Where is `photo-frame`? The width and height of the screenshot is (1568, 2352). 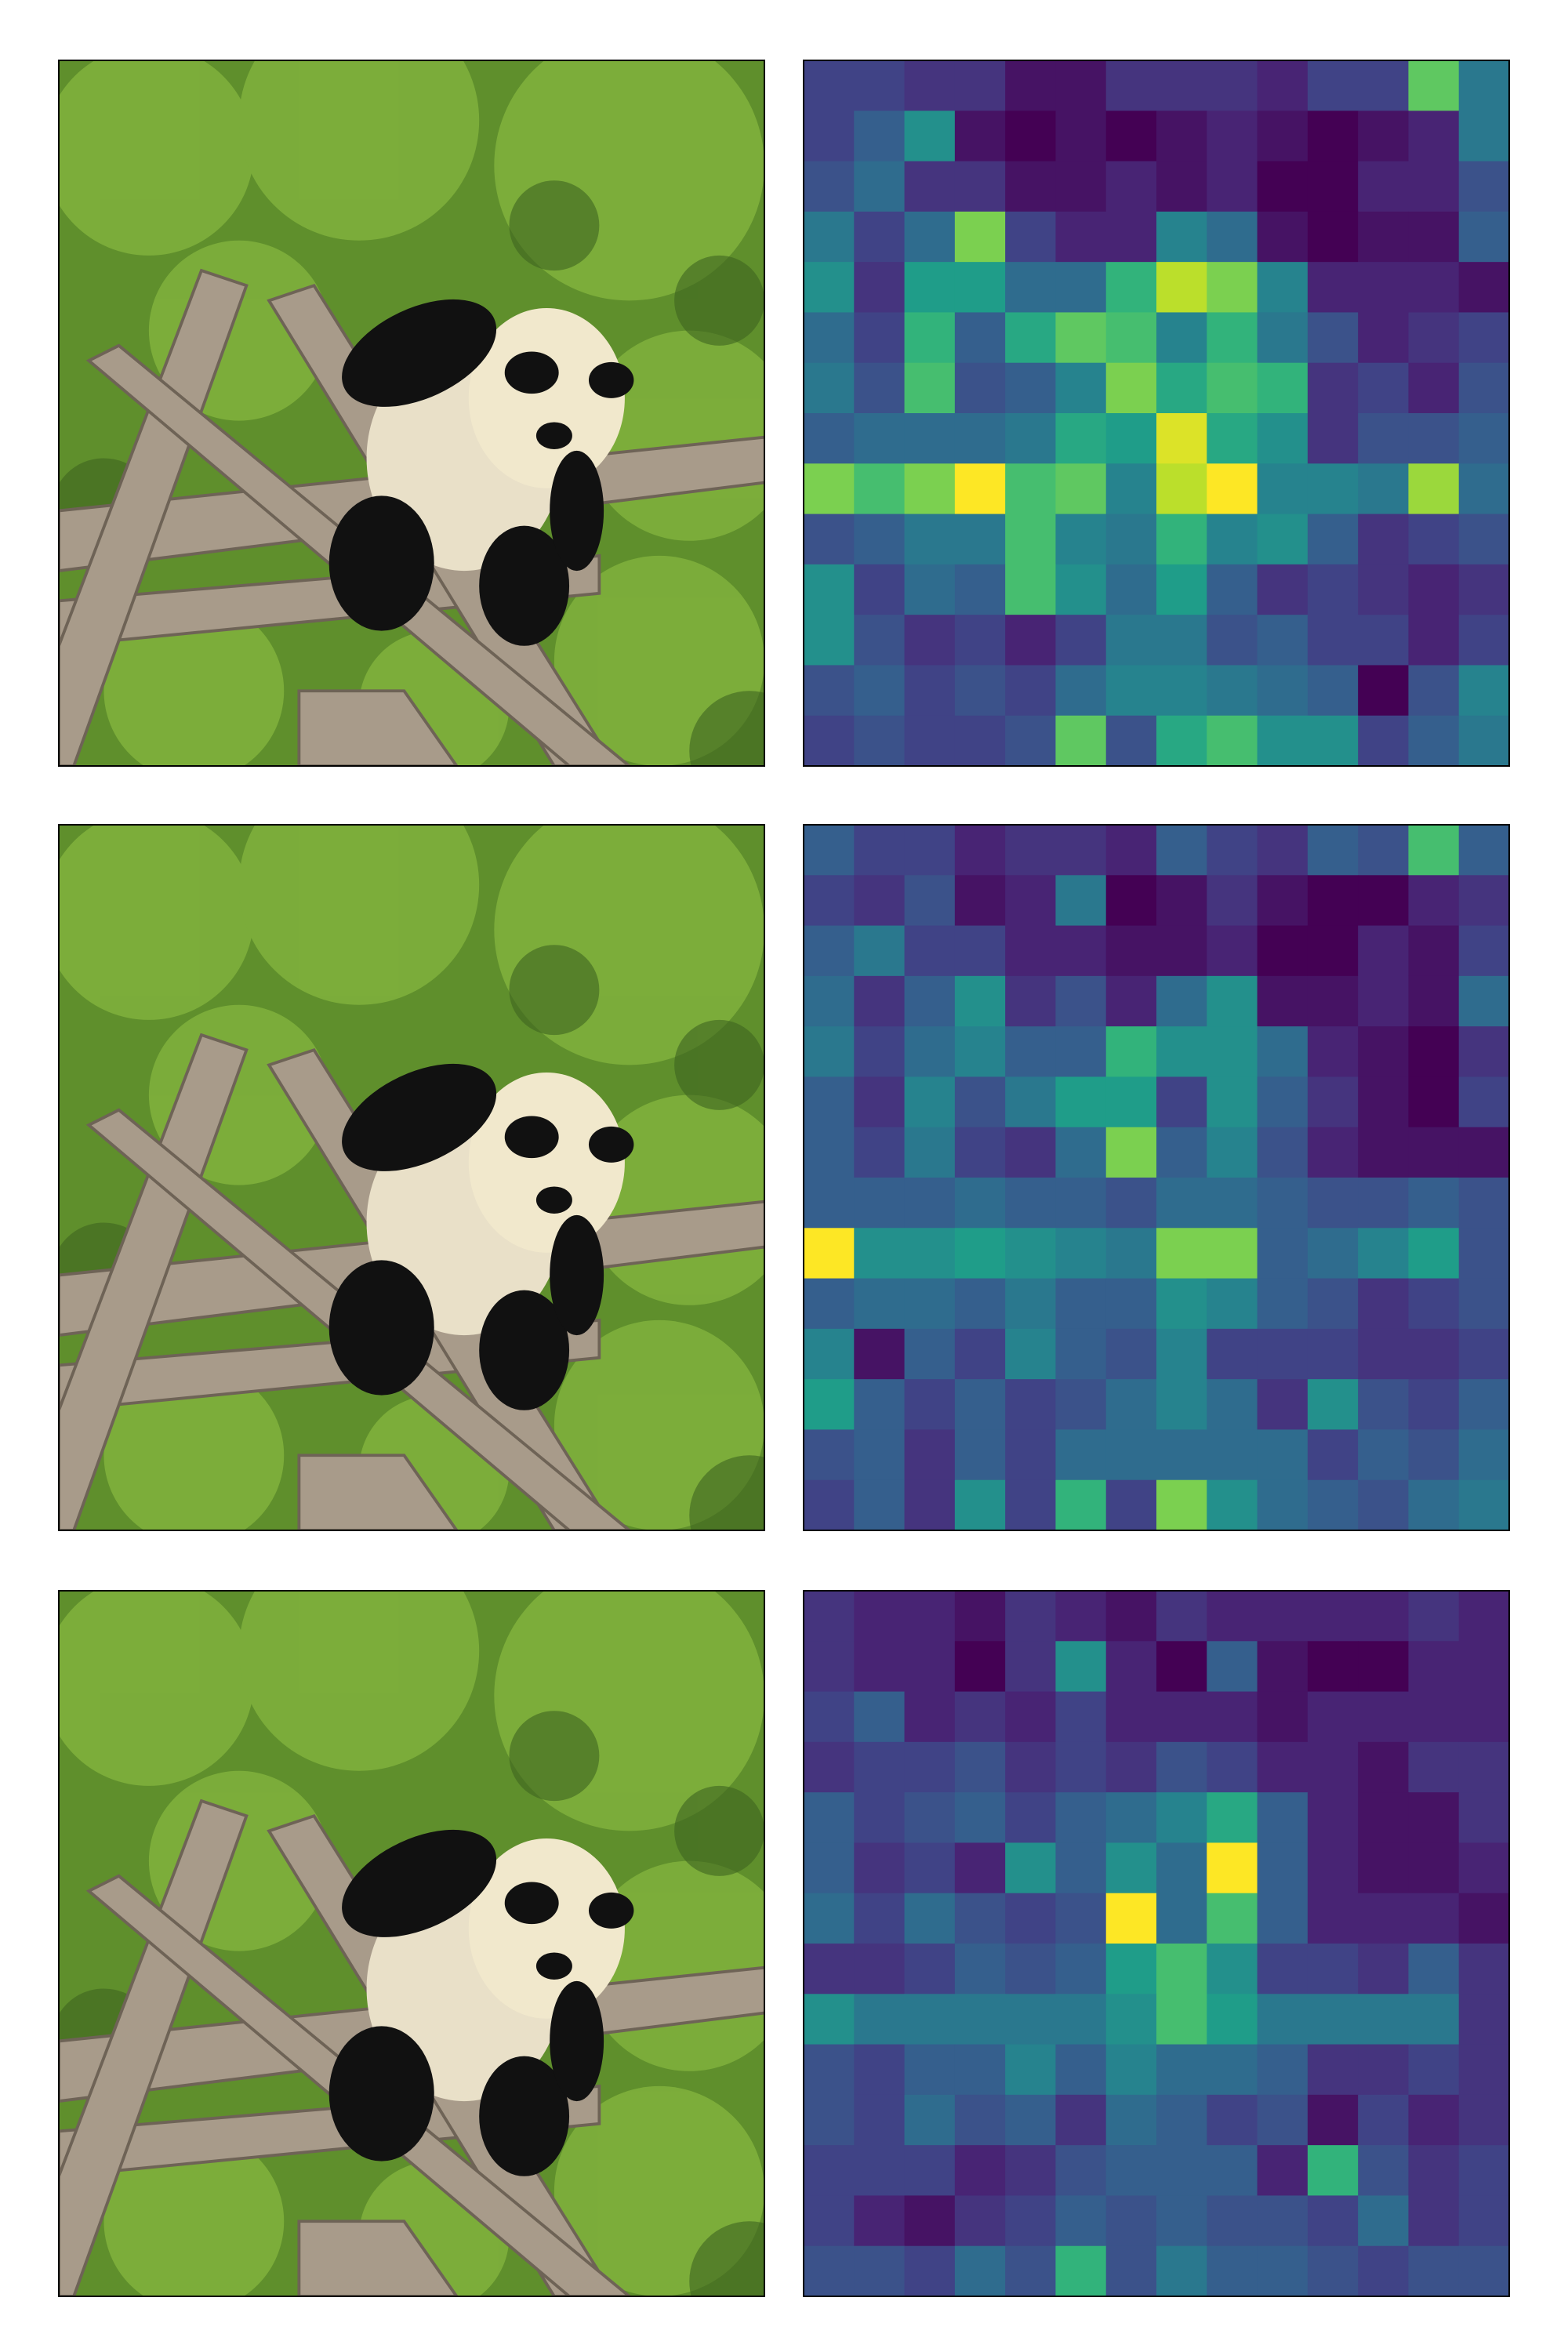
photo-frame is located at coordinates (411, 413).